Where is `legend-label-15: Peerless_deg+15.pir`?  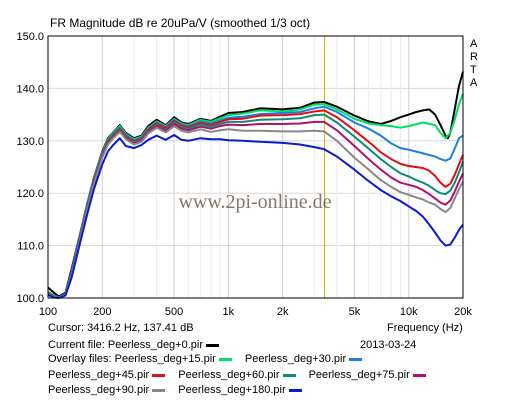 legend-label-15: Peerless_deg+15.pir is located at coordinates (165, 359).